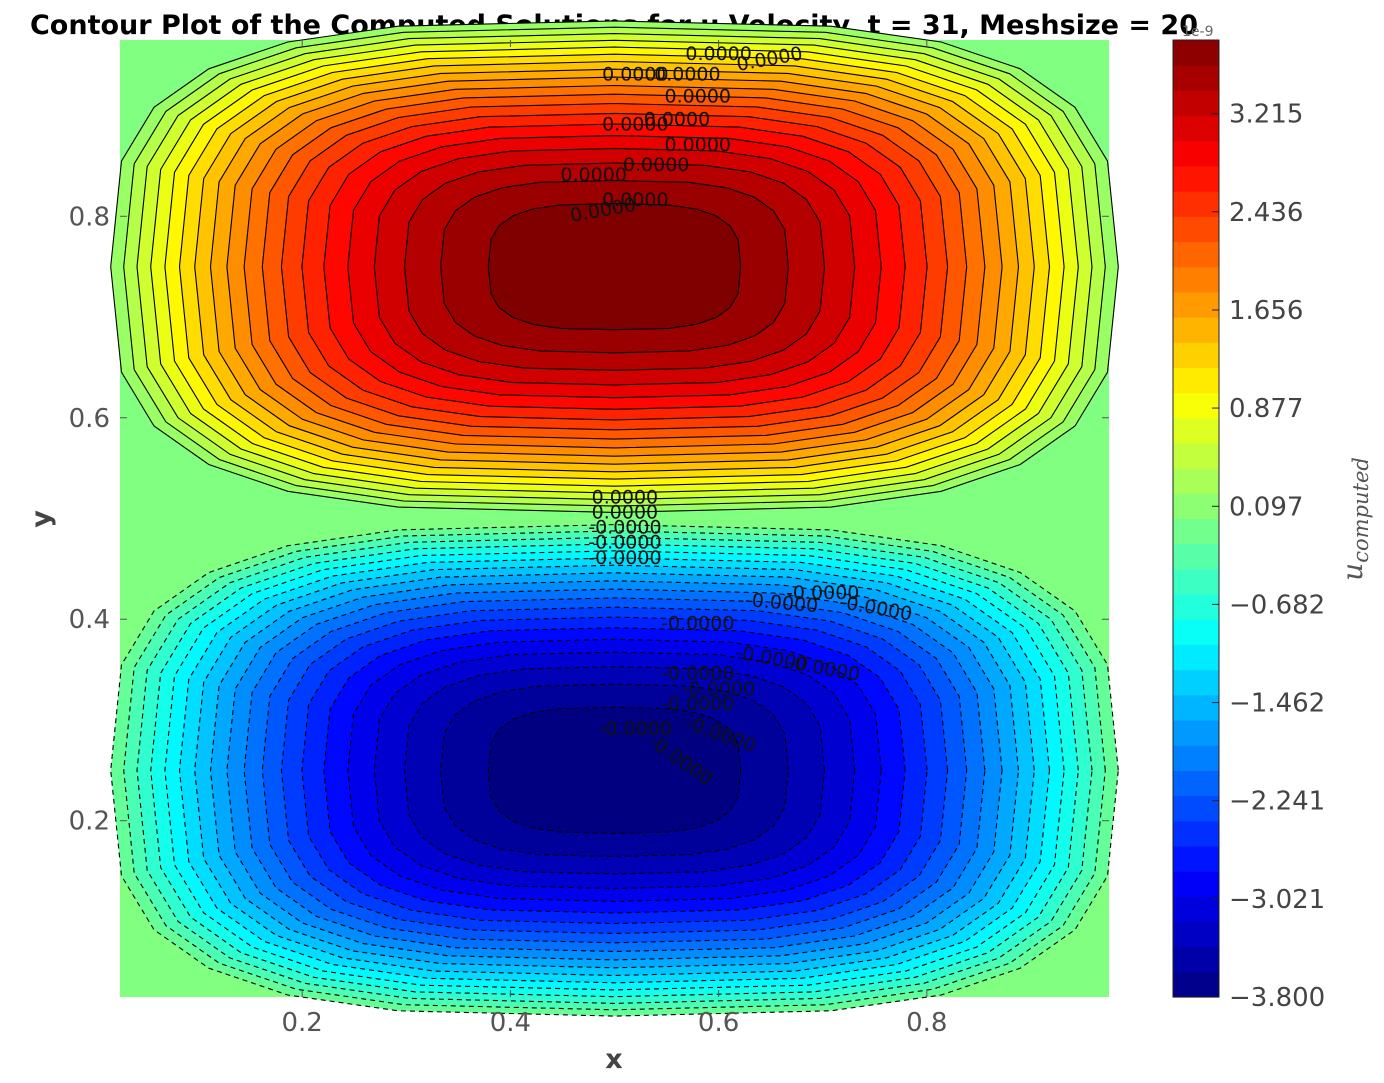  Describe the element at coordinates (1197, 32) in the screenshot. I see `colorbar-offset-text: 1e-9` at that location.